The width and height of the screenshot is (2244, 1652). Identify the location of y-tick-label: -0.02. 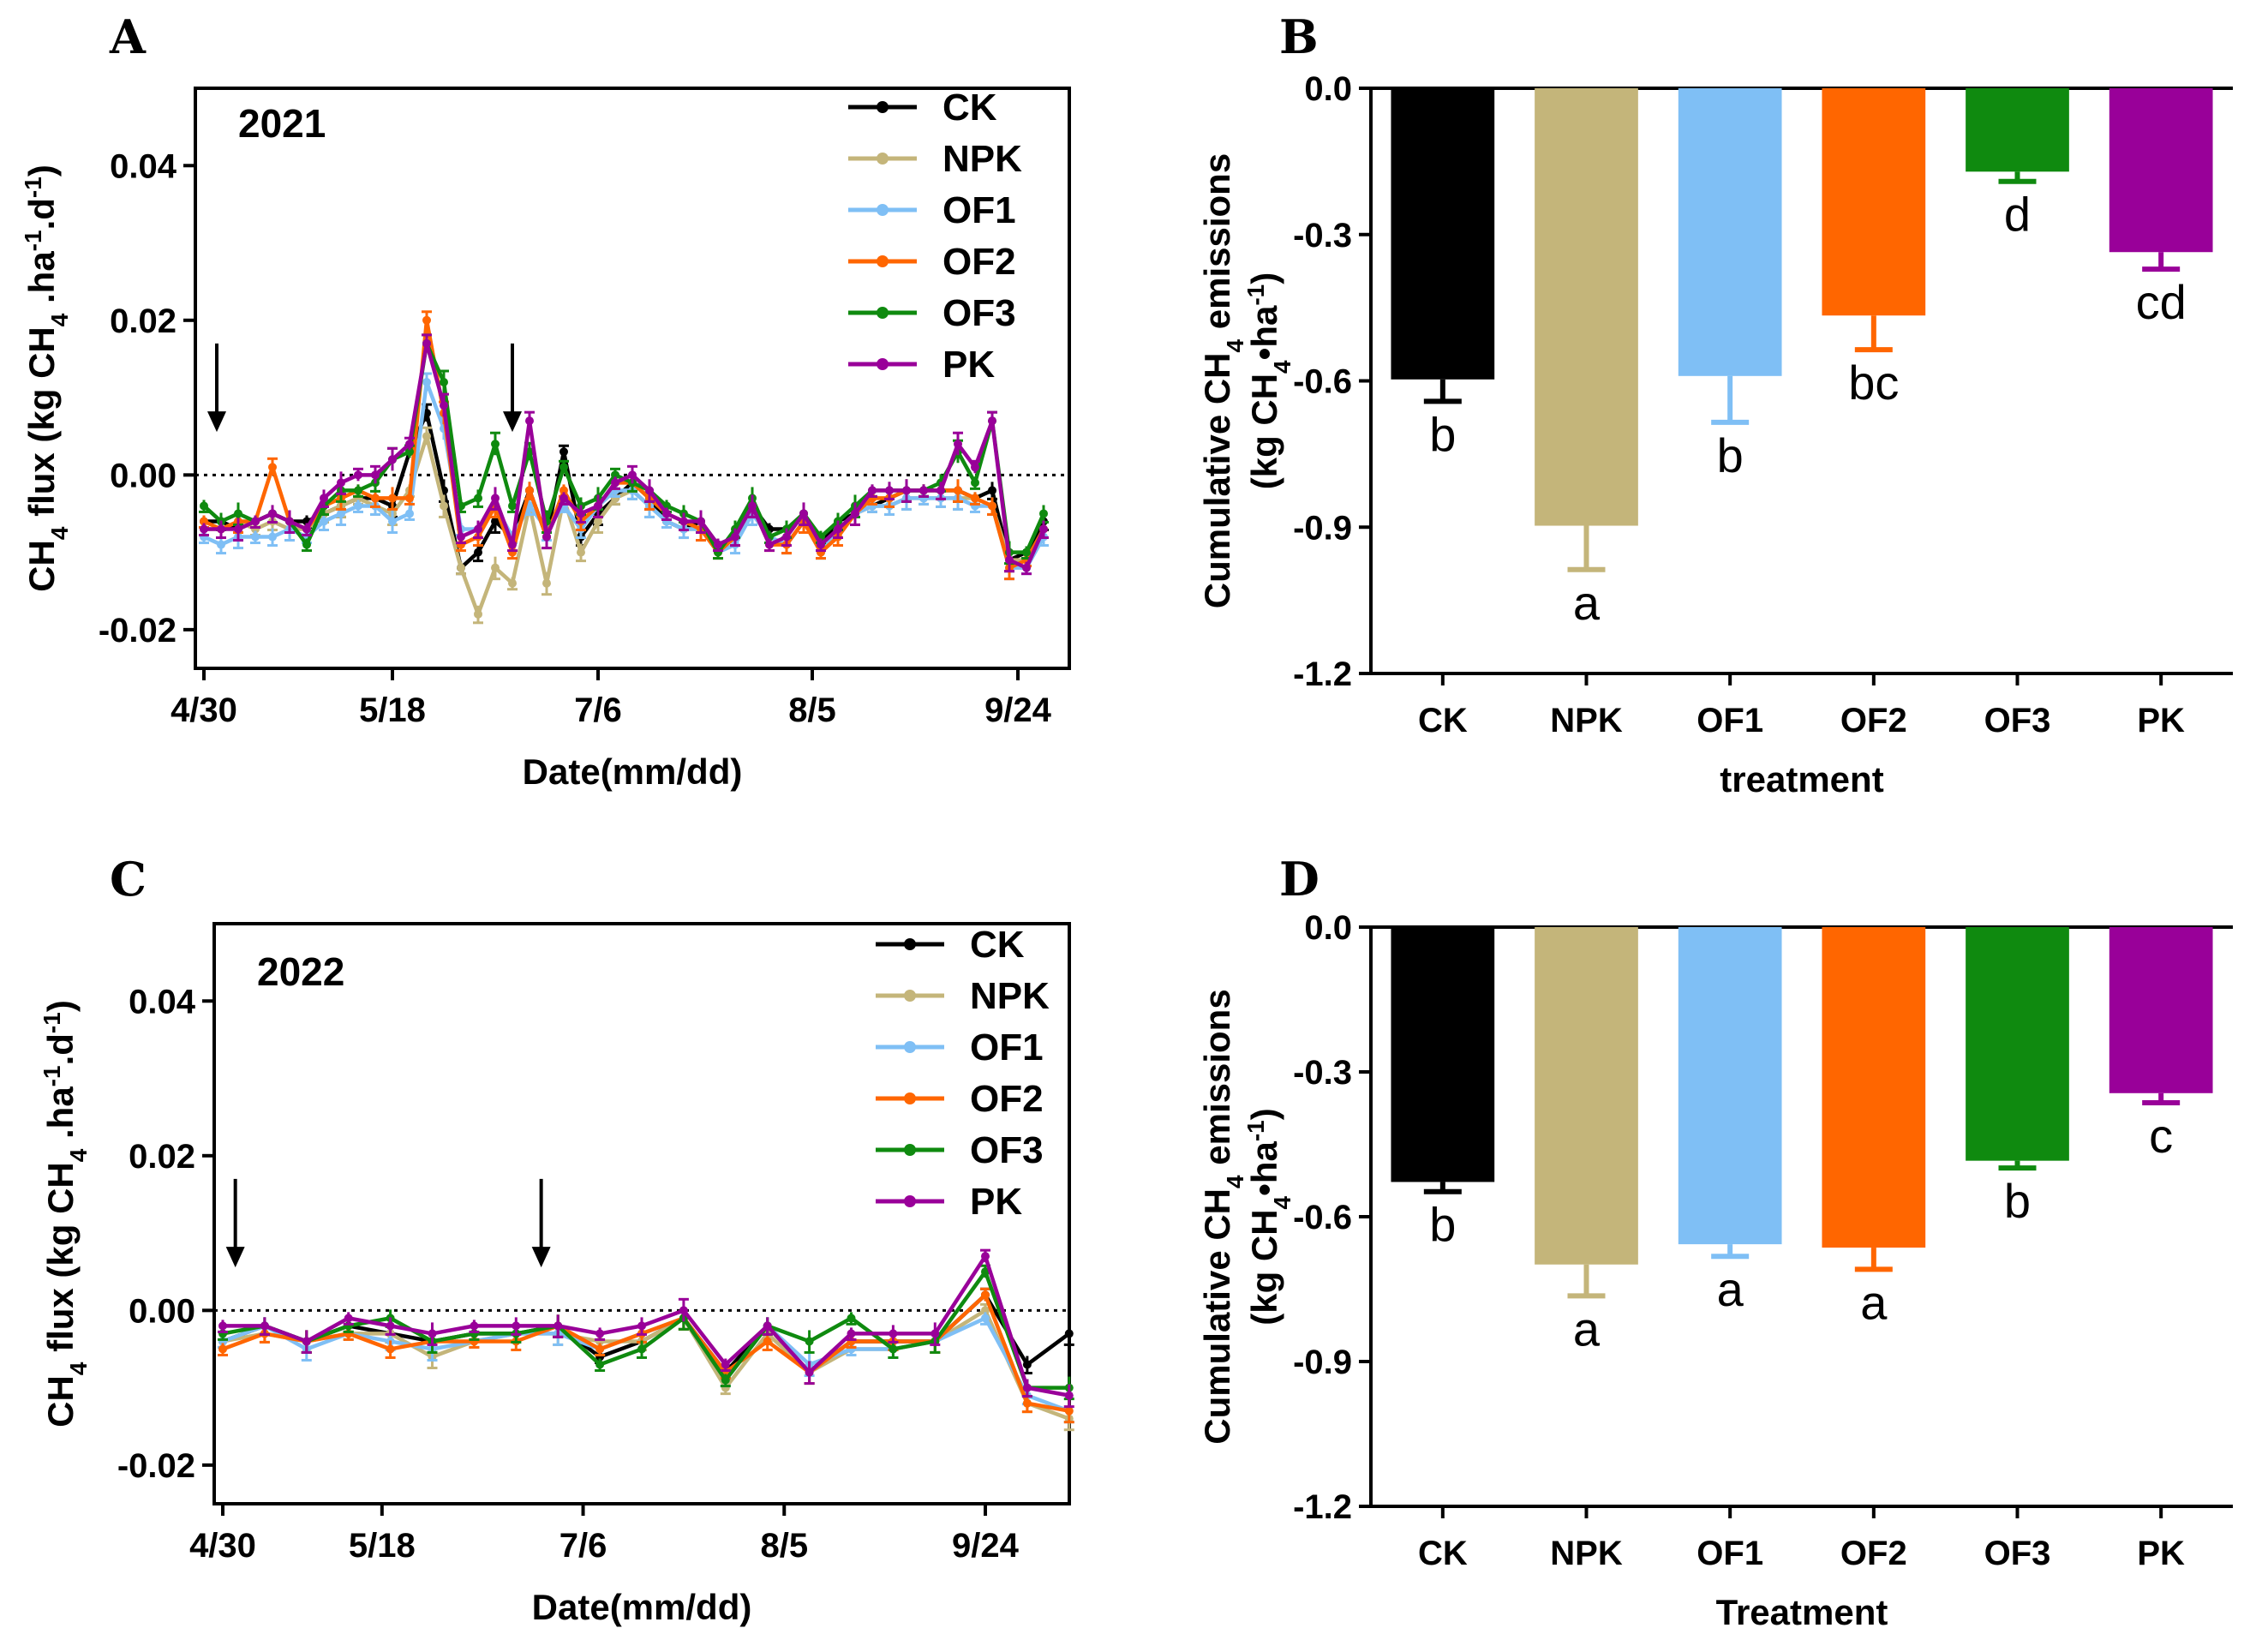
(138, 630).